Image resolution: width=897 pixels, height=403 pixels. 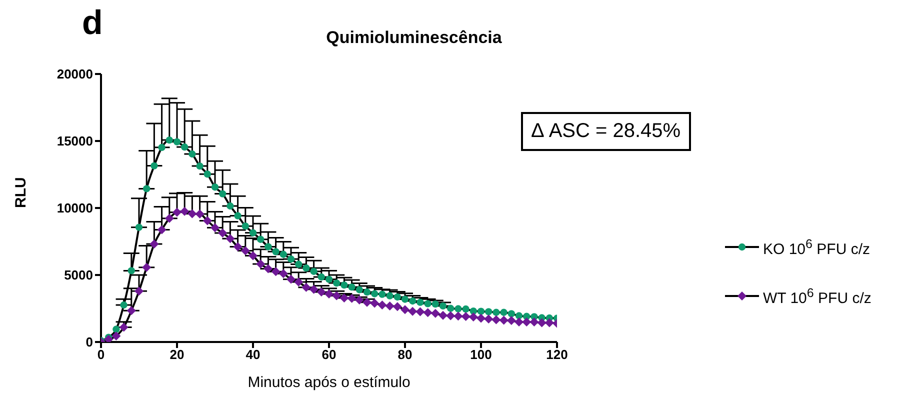 What do you see at coordinates (74, 74) in the screenshot?
I see `y-tick-label: 20000` at bounding box center [74, 74].